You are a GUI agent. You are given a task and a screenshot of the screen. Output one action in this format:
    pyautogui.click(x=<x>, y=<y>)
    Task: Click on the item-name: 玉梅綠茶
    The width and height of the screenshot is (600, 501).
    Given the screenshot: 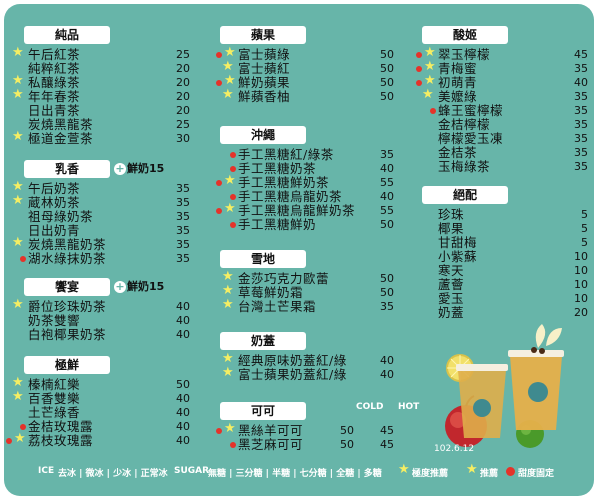 What is the action you would take?
    pyautogui.click(x=464, y=166)
    